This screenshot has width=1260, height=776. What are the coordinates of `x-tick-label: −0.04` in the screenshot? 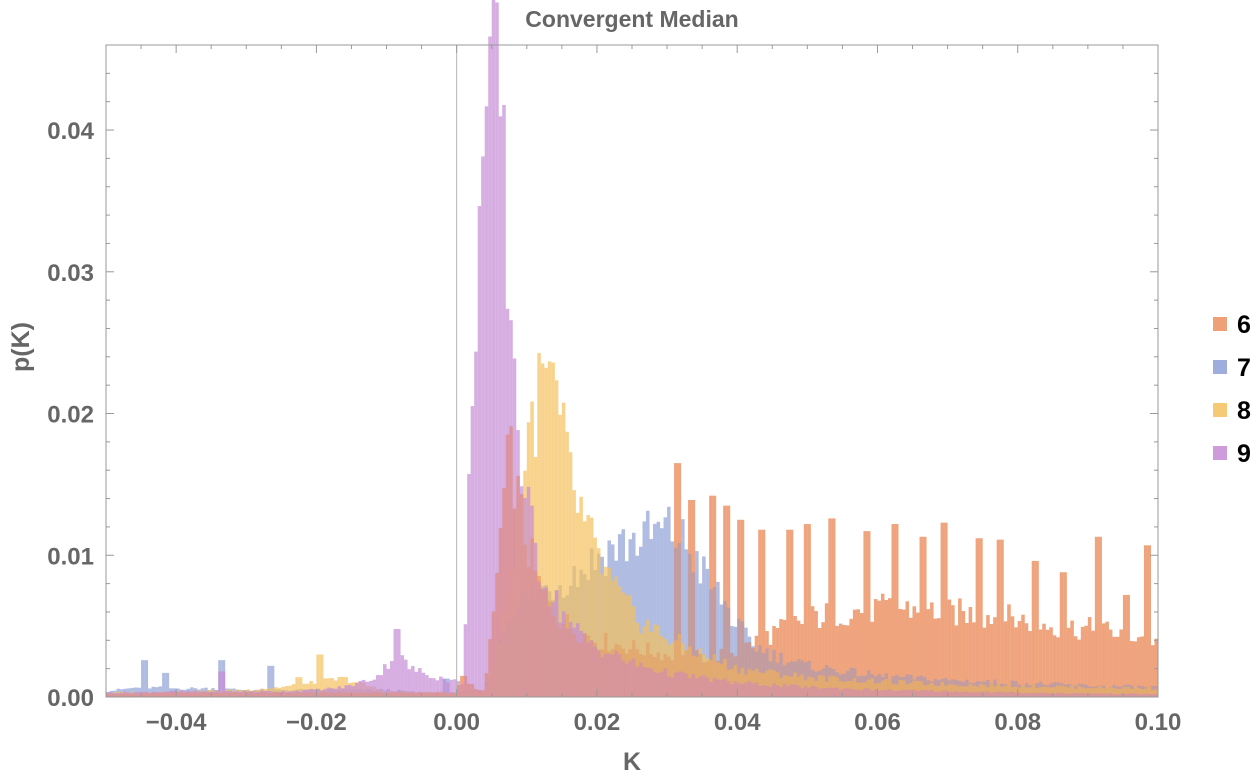 It's located at (176, 722).